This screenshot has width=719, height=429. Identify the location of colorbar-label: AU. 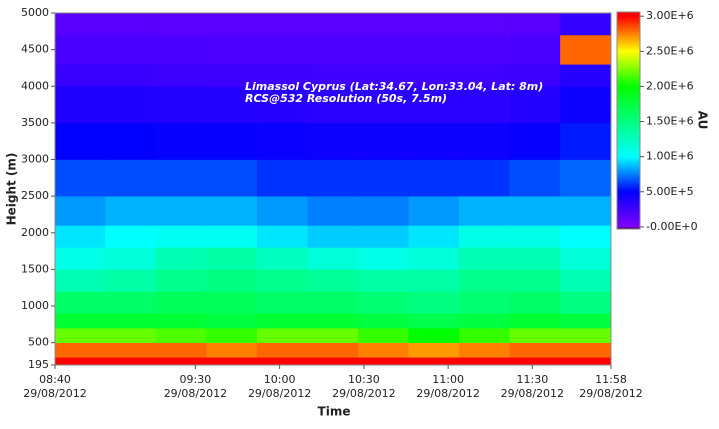
(703, 120).